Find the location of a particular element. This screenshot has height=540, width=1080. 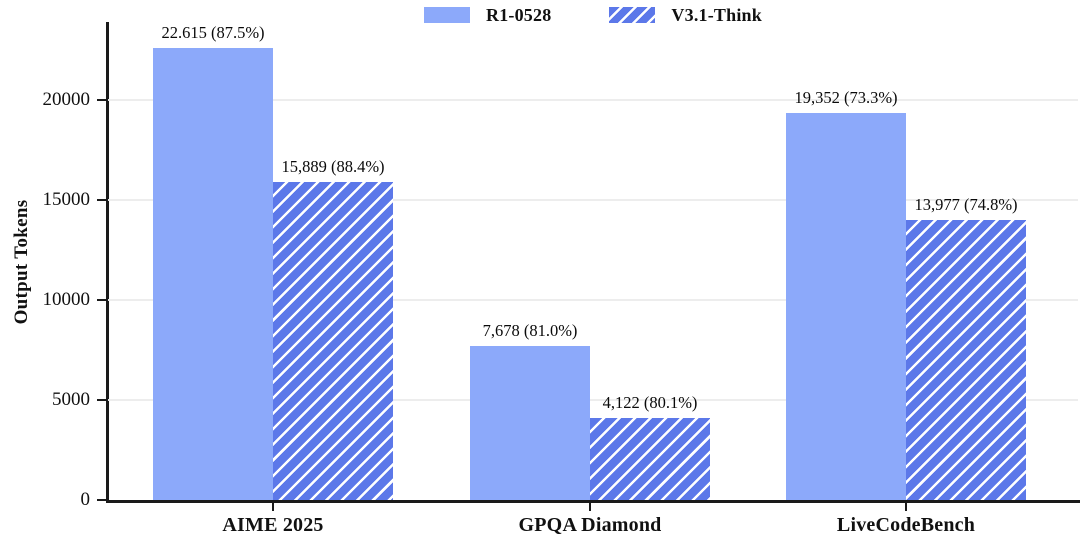

bar-v3-1-think-gpqa-diamond is located at coordinates (650, 458).